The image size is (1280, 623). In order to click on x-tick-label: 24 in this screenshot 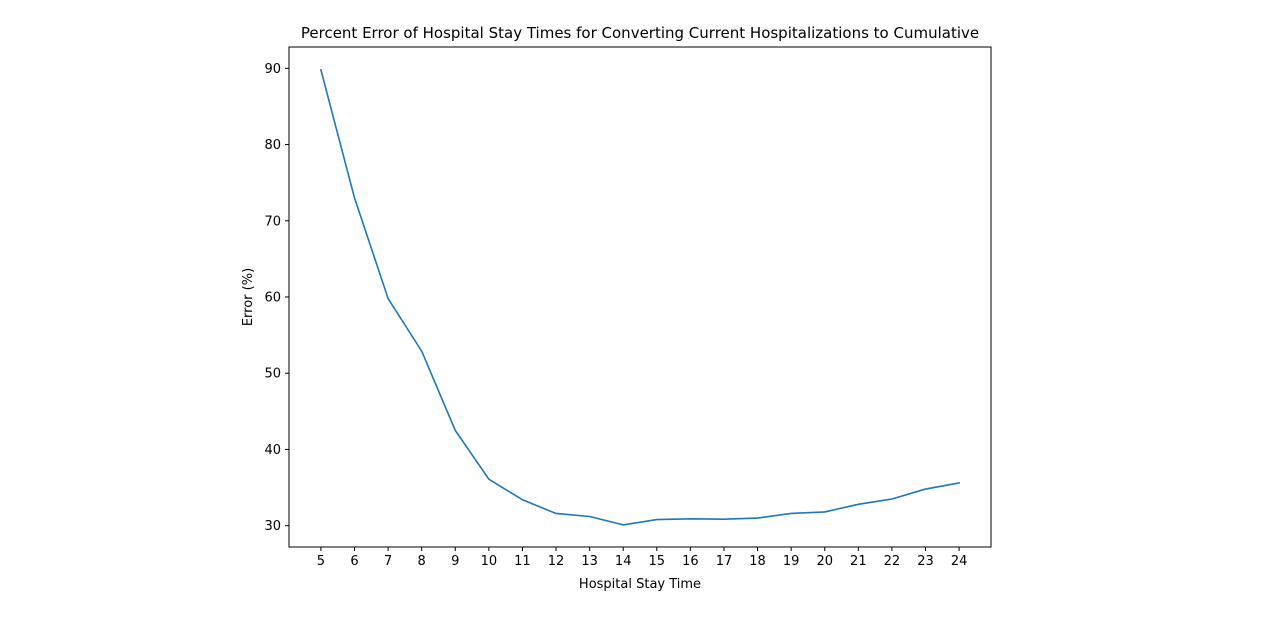, I will do `click(959, 561)`.